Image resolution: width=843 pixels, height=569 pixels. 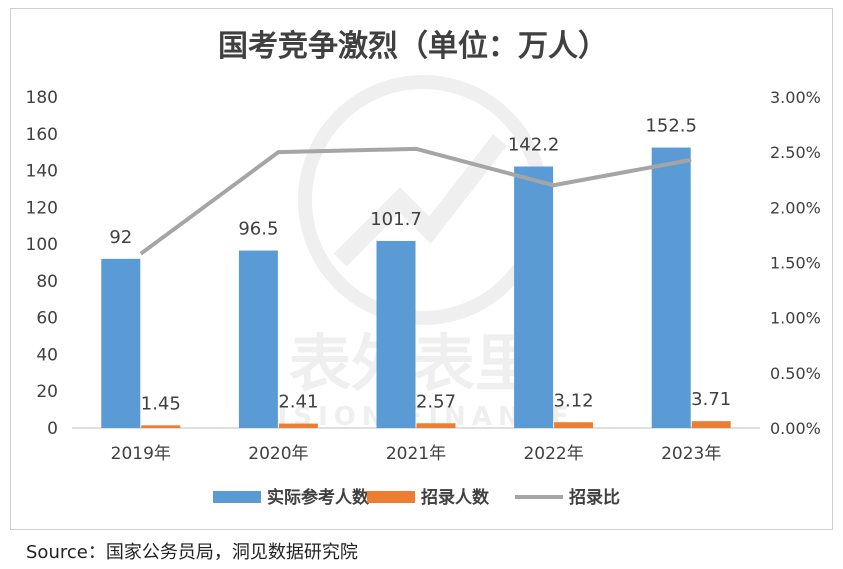 I want to click on left-axis: 0 20 40 60 80 100 120 140 160 180, so click(x=42, y=263).